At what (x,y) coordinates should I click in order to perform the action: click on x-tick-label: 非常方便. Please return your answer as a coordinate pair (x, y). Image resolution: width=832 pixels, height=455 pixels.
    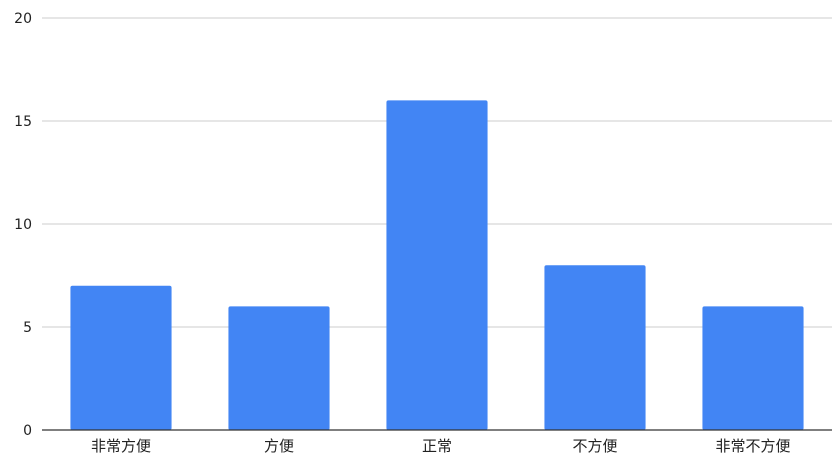
    Looking at the image, I should click on (121, 446).